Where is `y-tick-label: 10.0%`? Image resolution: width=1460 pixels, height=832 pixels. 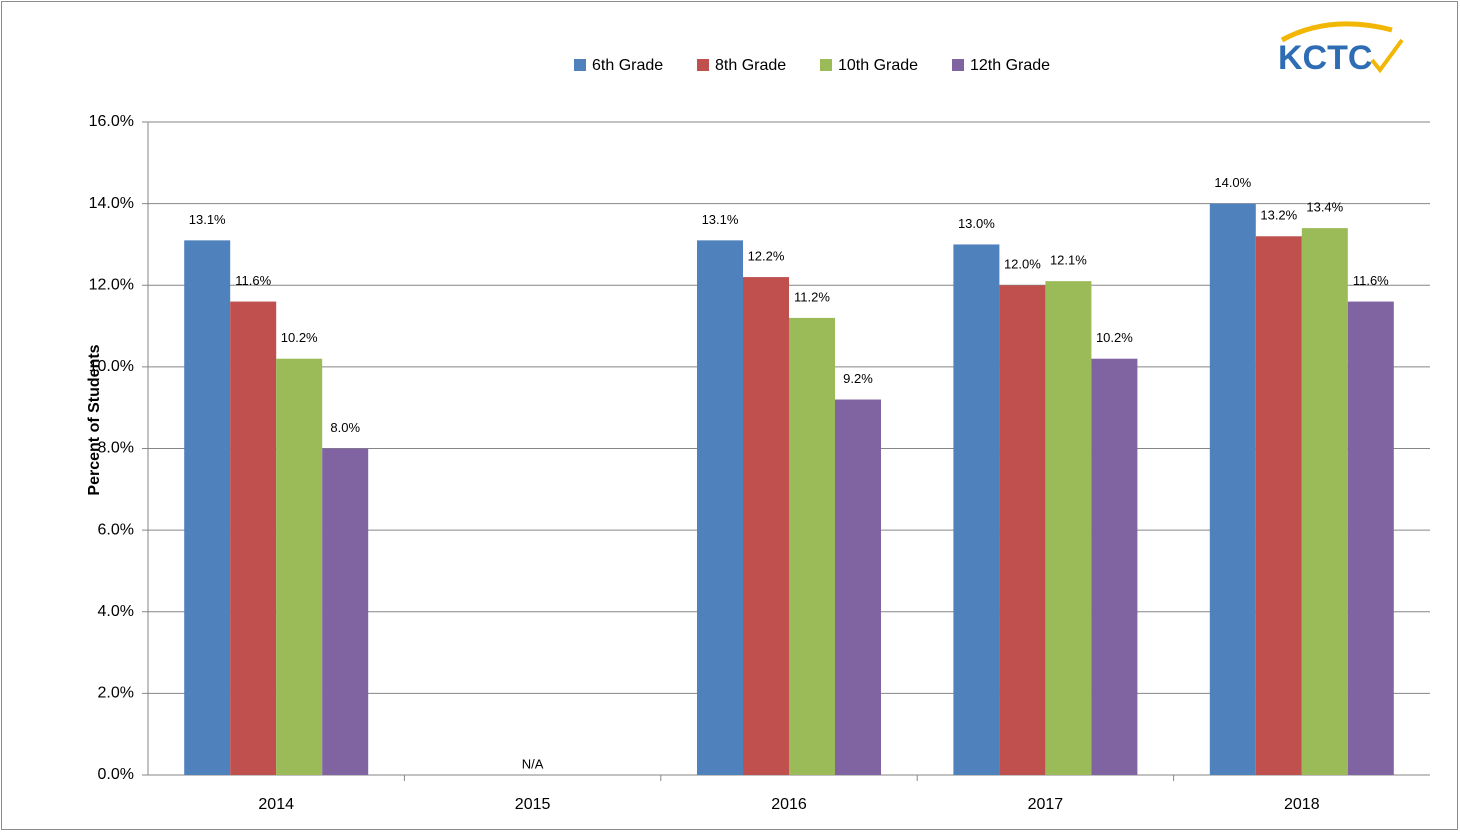
y-tick-label: 10.0% is located at coordinates (111, 366).